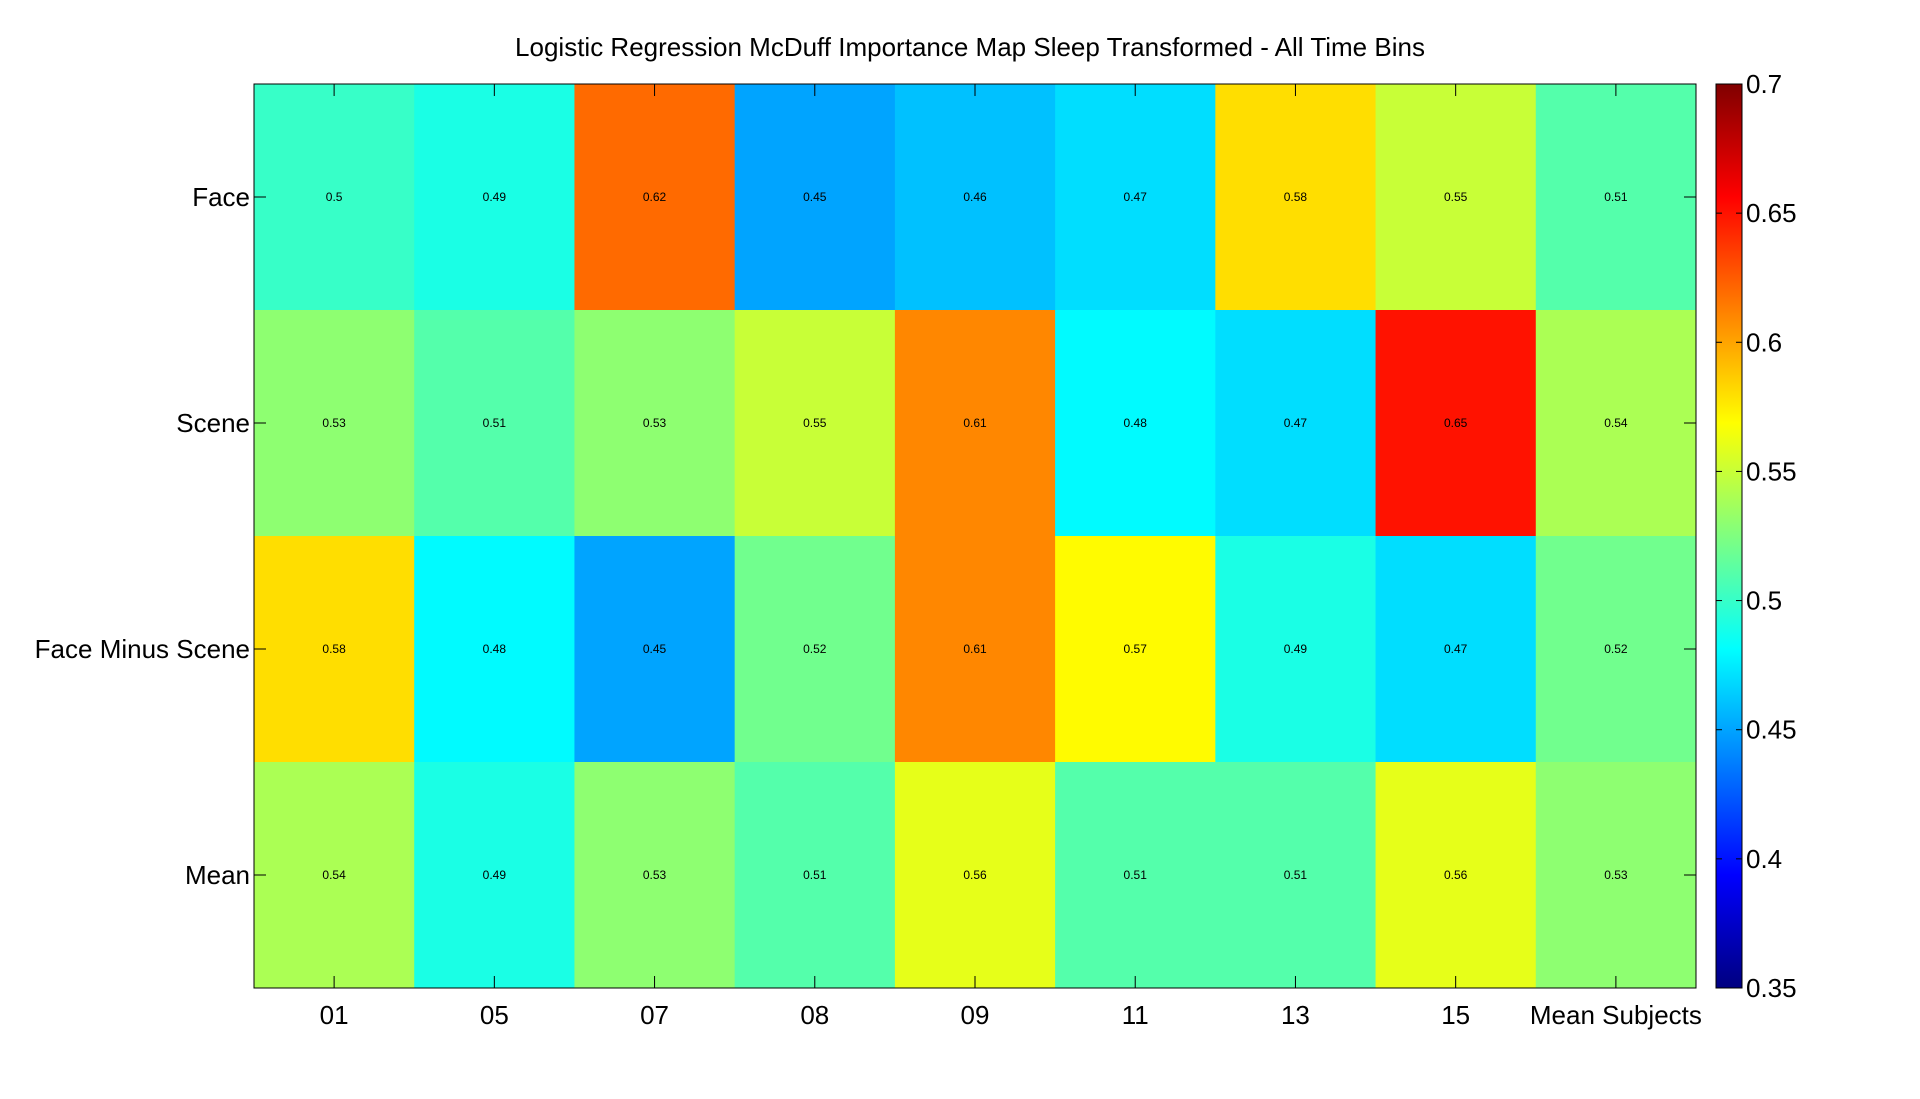 The image size is (1920, 1099). What do you see at coordinates (1295, 1015) in the screenshot?
I see `x-tick-label: 13` at bounding box center [1295, 1015].